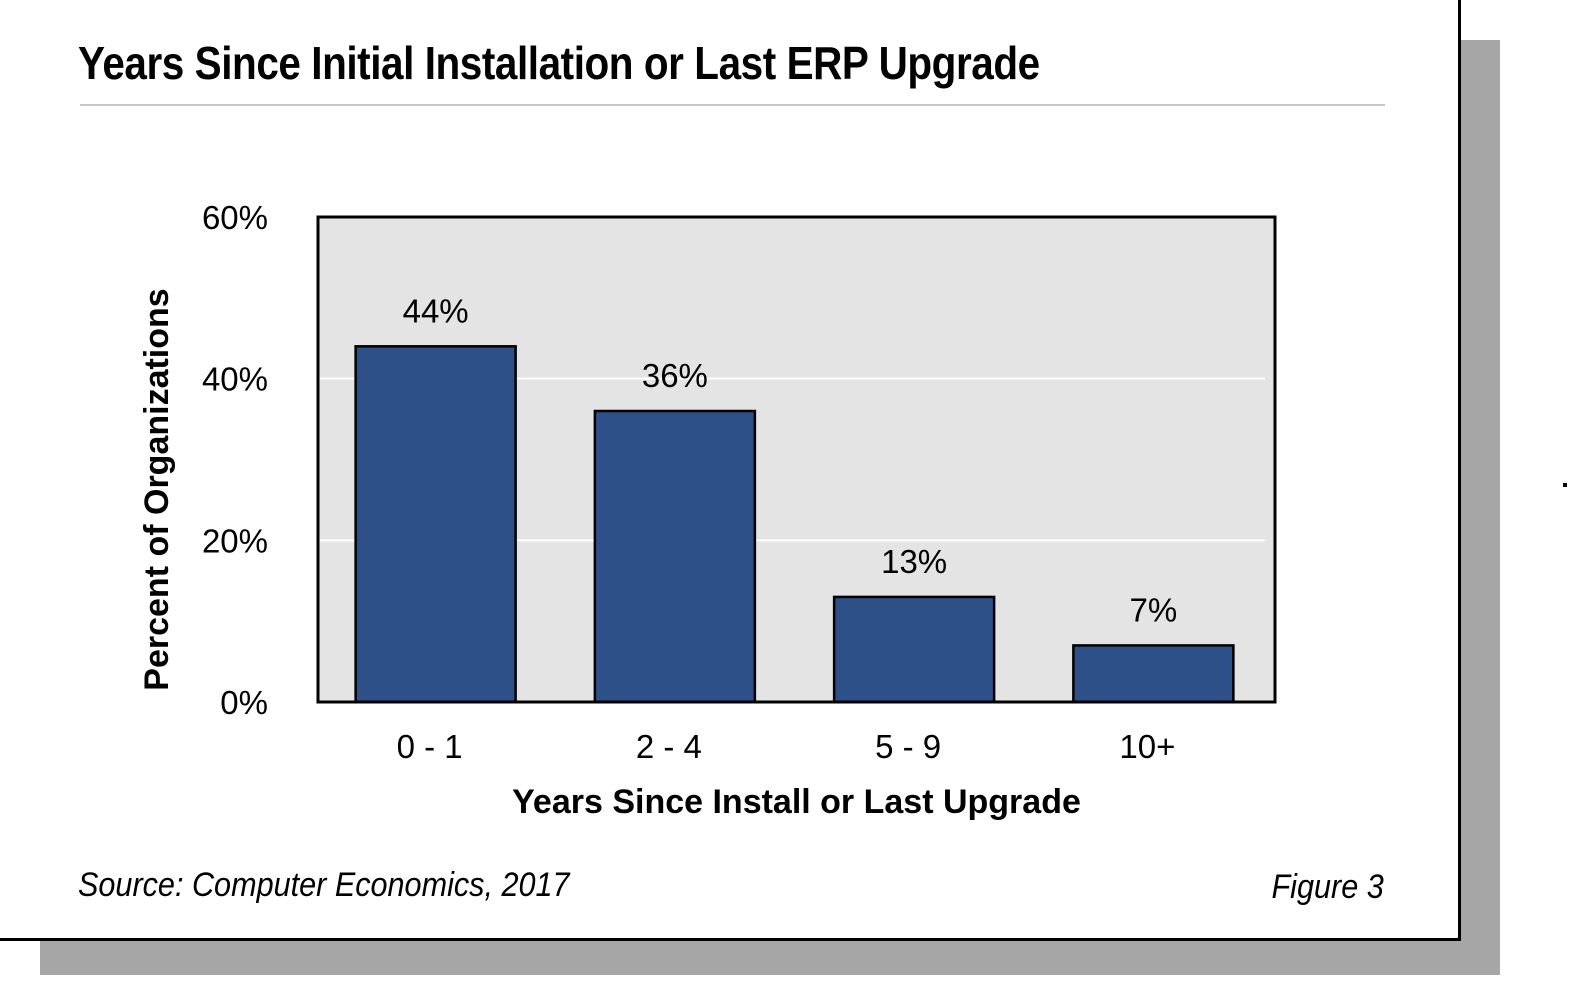 The image size is (1574, 982). I want to click on x-tick-label-2: 5 - 9, so click(908, 746).